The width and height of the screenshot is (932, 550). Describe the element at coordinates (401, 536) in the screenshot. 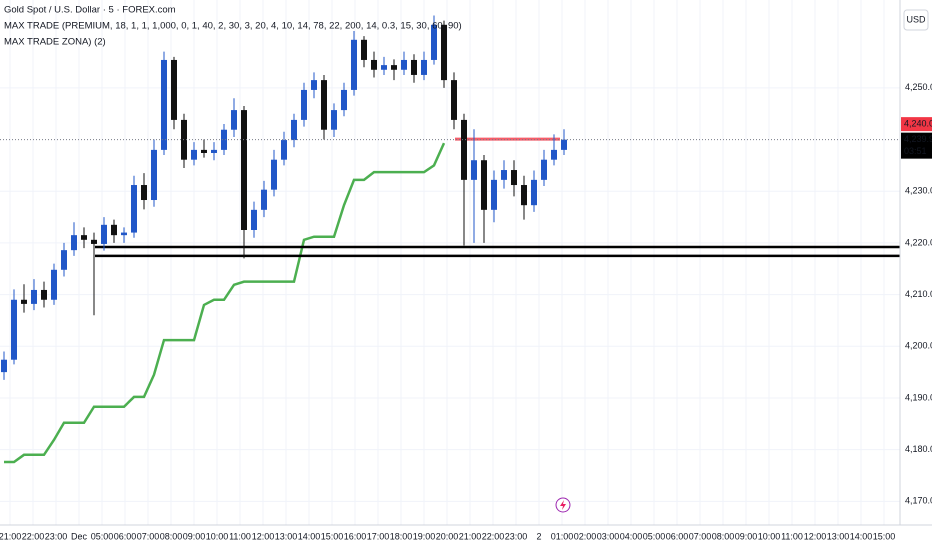

I see `x-tick-label: 18:00` at that location.